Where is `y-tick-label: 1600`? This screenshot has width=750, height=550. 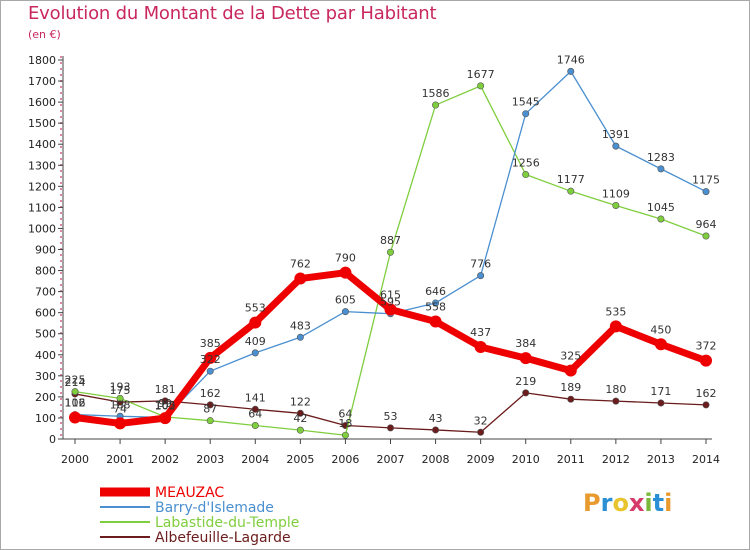
y-tick-label: 1600 is located at coordinates (42, 102).